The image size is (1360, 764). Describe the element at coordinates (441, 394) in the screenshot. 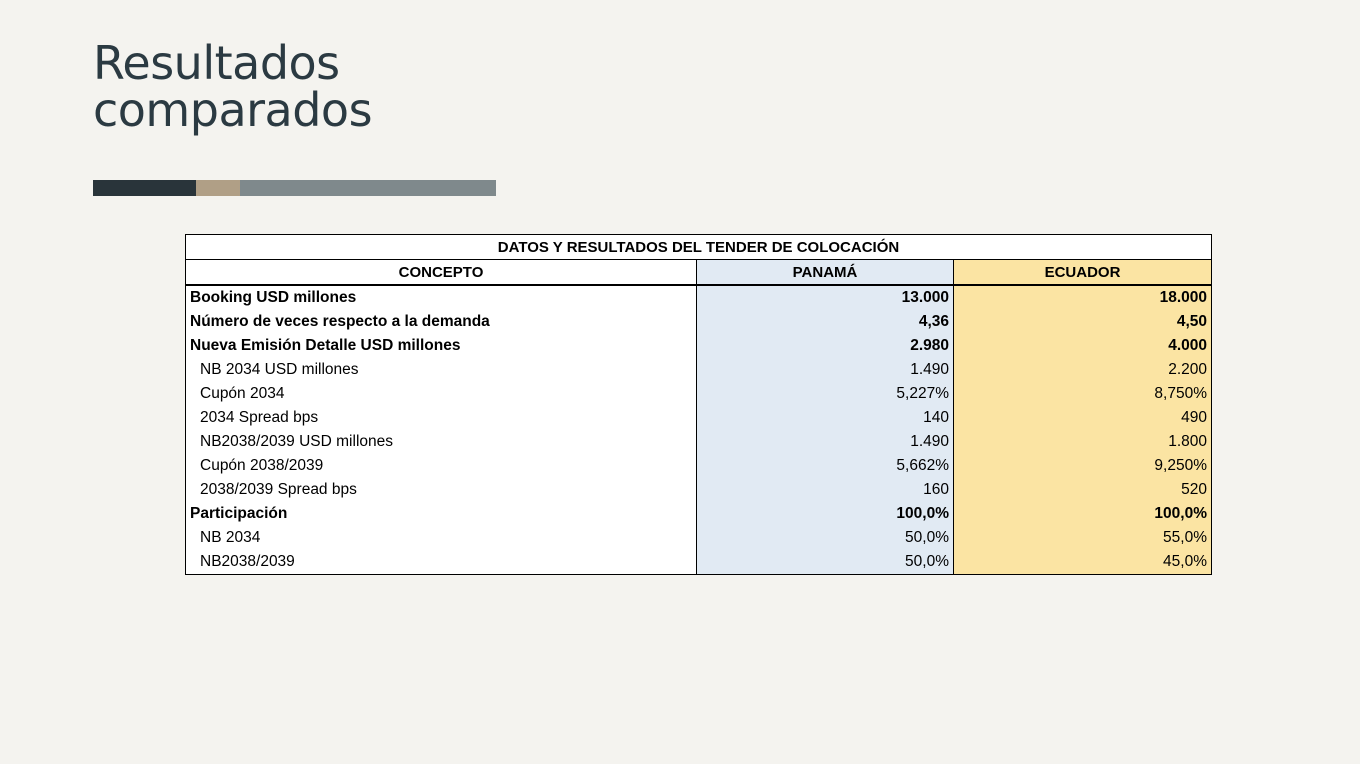

I see `concept-cell: Cupón 2034` at that location.